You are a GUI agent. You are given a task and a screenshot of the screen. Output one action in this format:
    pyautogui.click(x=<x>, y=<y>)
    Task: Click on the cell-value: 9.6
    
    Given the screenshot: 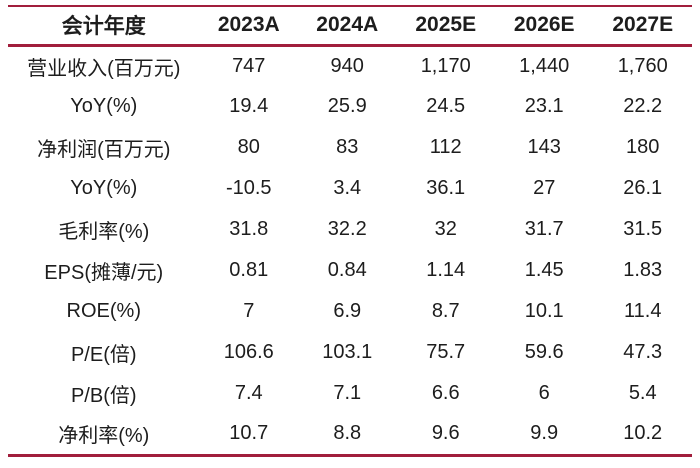 What is the action you would take?
    pyautogui.click(x=445, y=433)
    